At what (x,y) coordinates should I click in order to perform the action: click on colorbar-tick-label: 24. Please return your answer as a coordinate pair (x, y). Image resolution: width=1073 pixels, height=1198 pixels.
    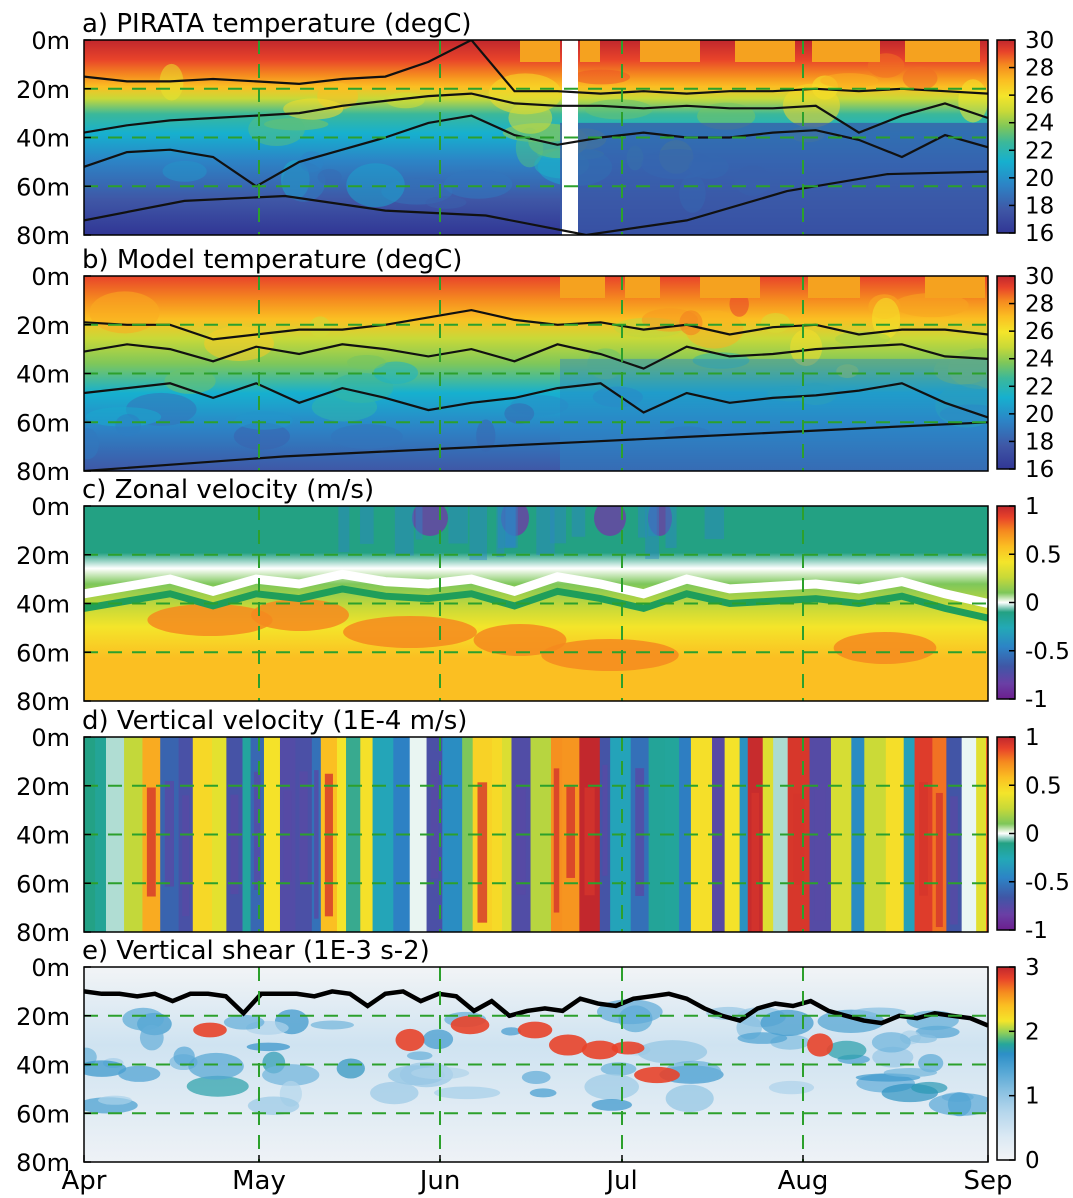
    Looking at the image, I should click on (1039, 124).